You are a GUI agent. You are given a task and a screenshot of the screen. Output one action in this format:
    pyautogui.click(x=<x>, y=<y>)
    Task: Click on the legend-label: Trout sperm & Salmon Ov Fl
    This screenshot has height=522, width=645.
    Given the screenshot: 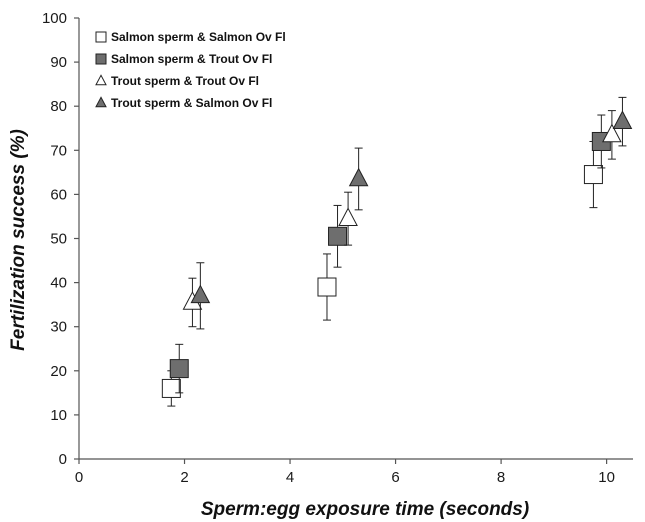 What is the action you would take?
    pyautogui.click(x=191, y=103)
    